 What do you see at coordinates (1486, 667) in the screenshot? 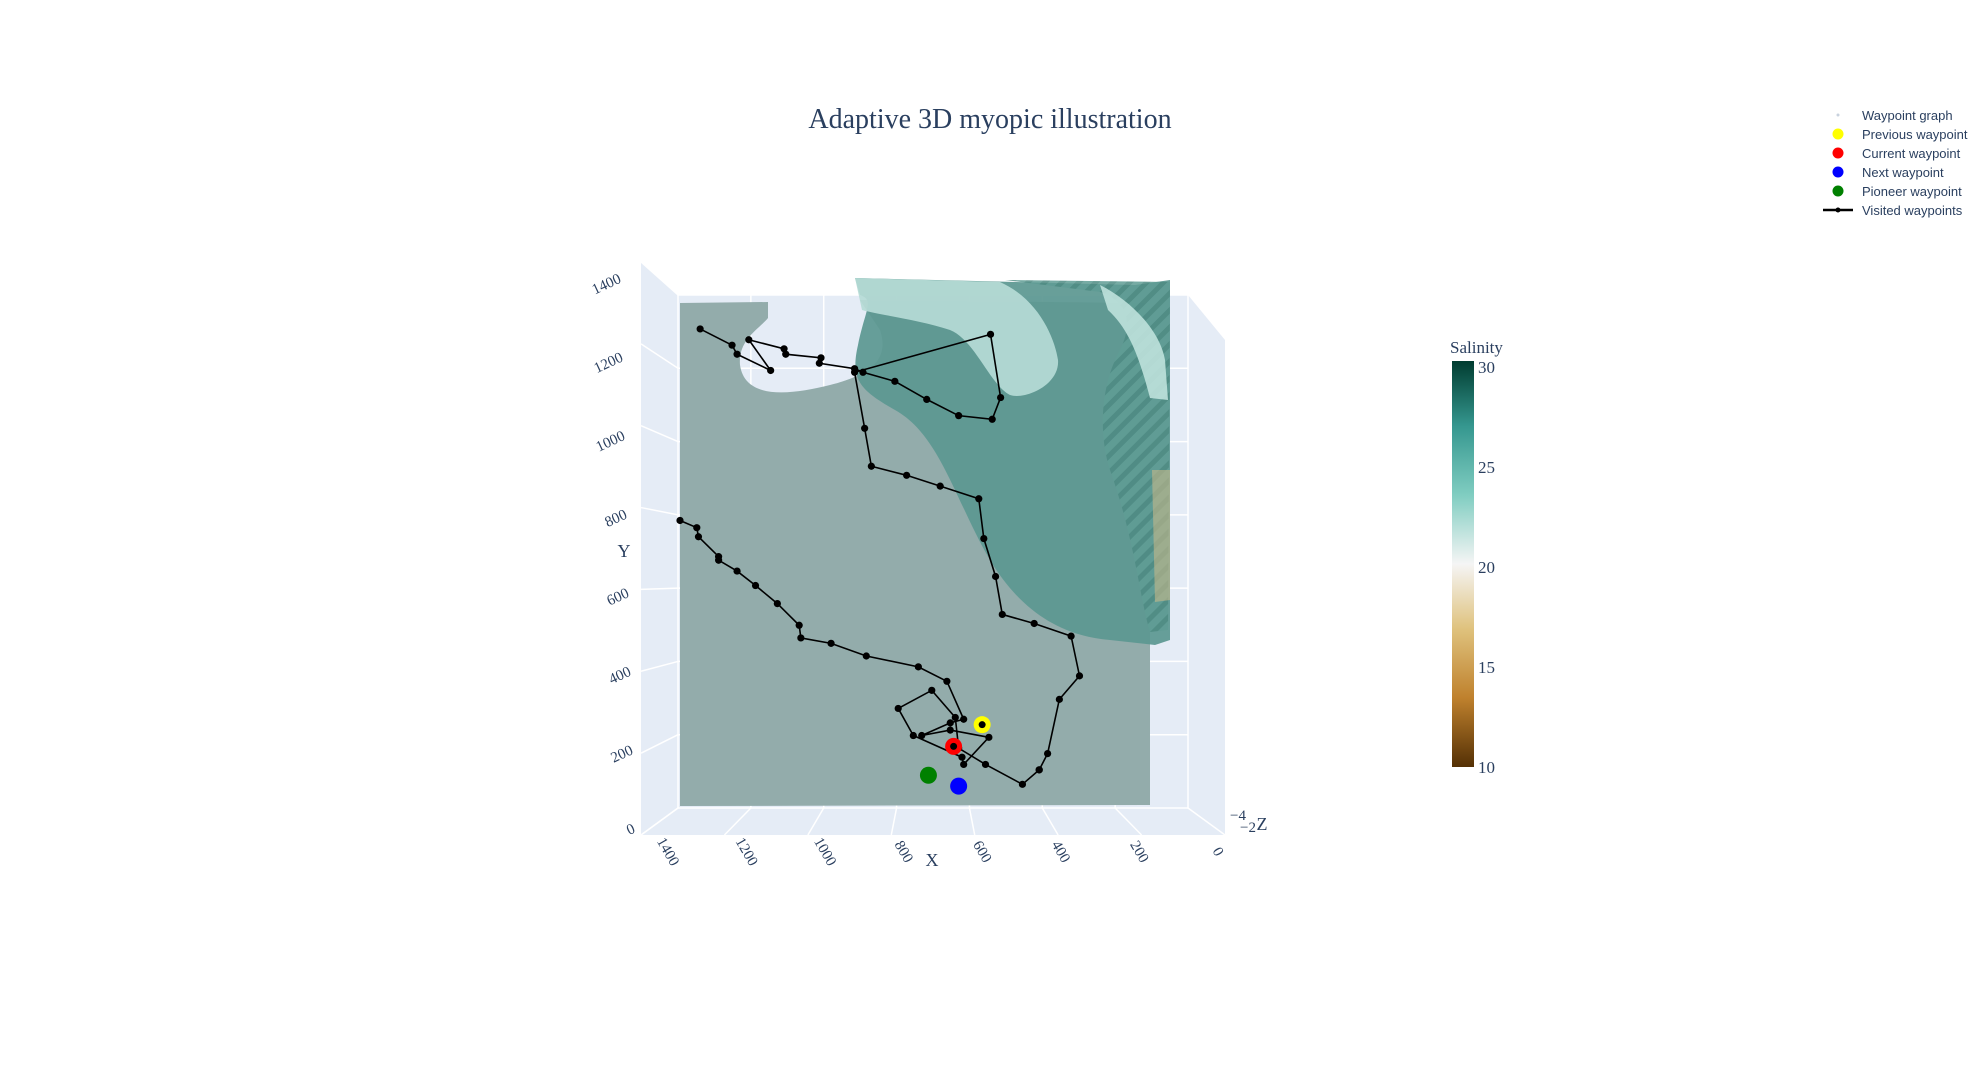
I see `colorbar-tick-label: 15` at bounding box center [1486, 667].